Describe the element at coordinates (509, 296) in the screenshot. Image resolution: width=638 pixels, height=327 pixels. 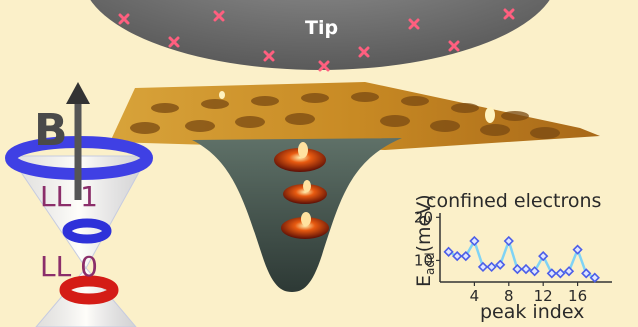
I see `x-tick-label: 8` at that location.